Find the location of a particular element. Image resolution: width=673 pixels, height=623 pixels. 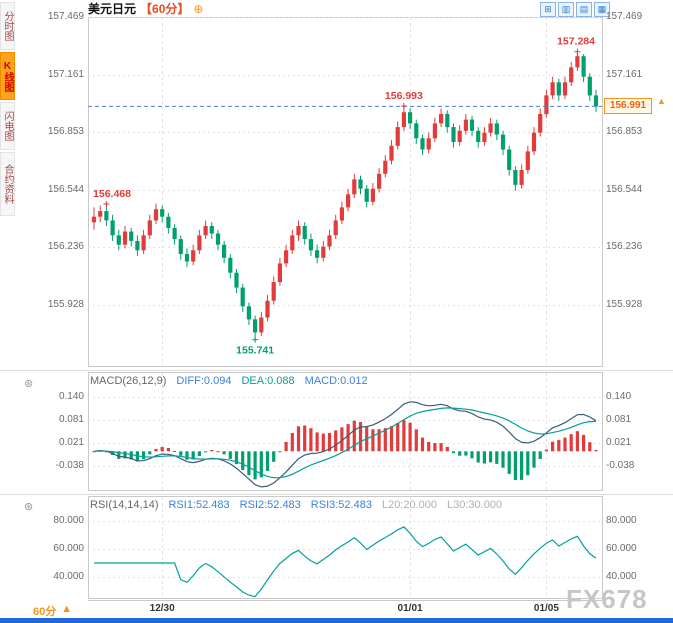

rsi-params-label: RSI(14,14,14) is located at coordinates (124, 505).